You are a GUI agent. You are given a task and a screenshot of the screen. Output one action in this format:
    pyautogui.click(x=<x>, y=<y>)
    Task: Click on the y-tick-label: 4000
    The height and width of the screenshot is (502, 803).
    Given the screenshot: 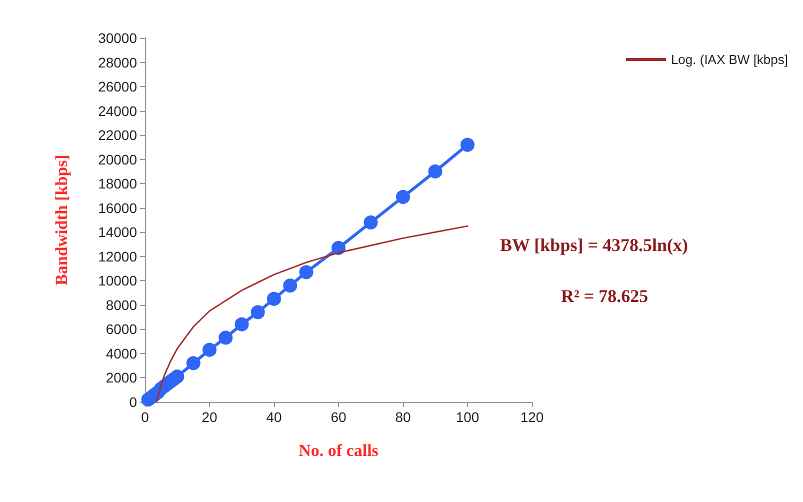 What is the action you would take?
    pyautogui.click(x=122, y=353)
    